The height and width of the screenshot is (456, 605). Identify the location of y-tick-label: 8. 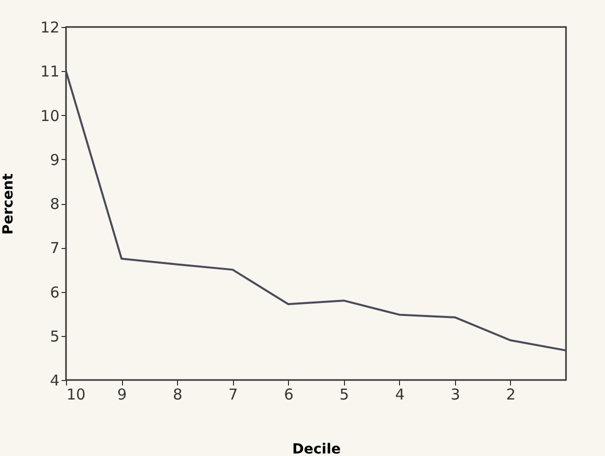
(55, 204).